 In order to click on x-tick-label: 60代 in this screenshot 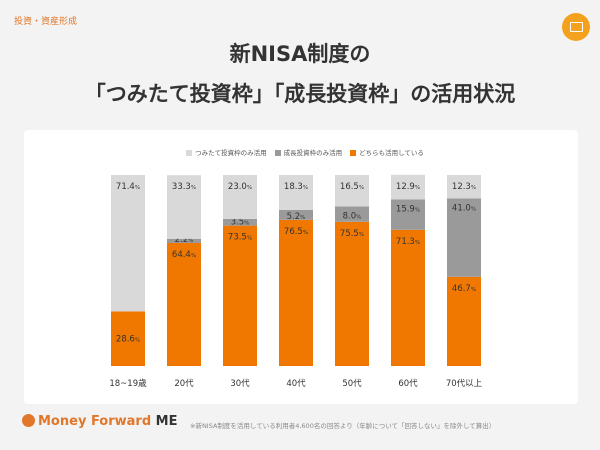, I will do `click(408, 383)`.